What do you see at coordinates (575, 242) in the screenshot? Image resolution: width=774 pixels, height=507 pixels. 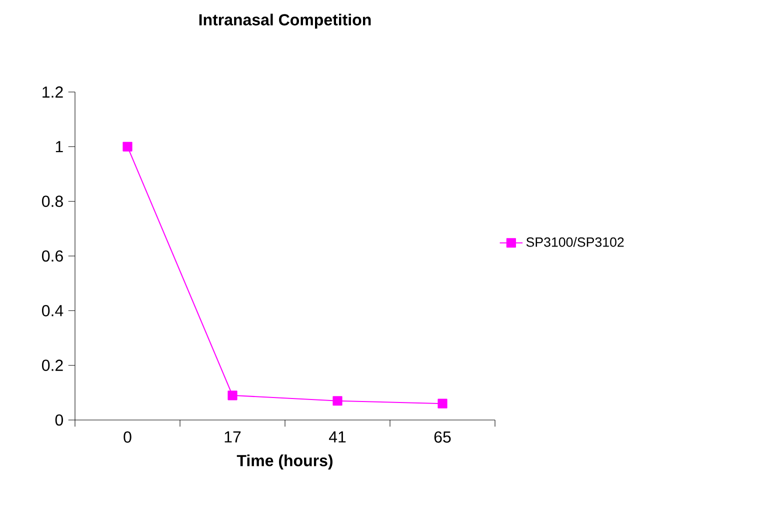 I see `legend-label: SP3100/SP3102` at bounding box center [575, 242].